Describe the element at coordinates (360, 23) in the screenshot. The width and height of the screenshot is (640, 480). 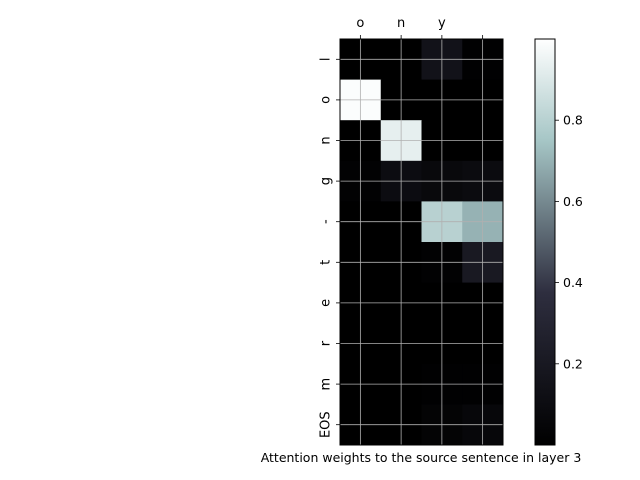
I see `x-tick-label: o` at that location.